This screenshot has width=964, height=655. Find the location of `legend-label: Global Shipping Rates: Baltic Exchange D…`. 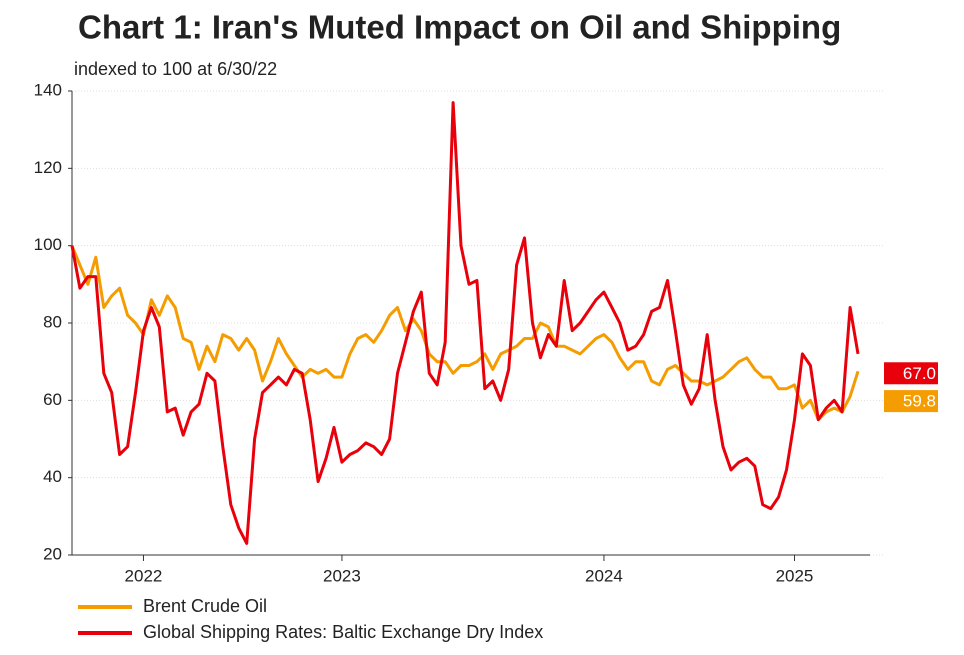

legend-label: Global Shipping Rates: Baltic Exchange D… is located at coordinates (343, 632).